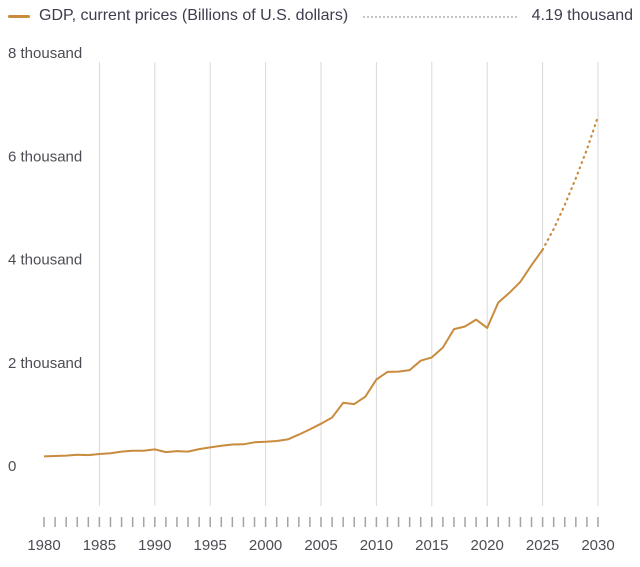 This screenshot has width=640, height=567. What do you see at coordinates (19, 16) in the screenshot?
I see `line-series-swatch-icon` at bounding box center [19, 16].